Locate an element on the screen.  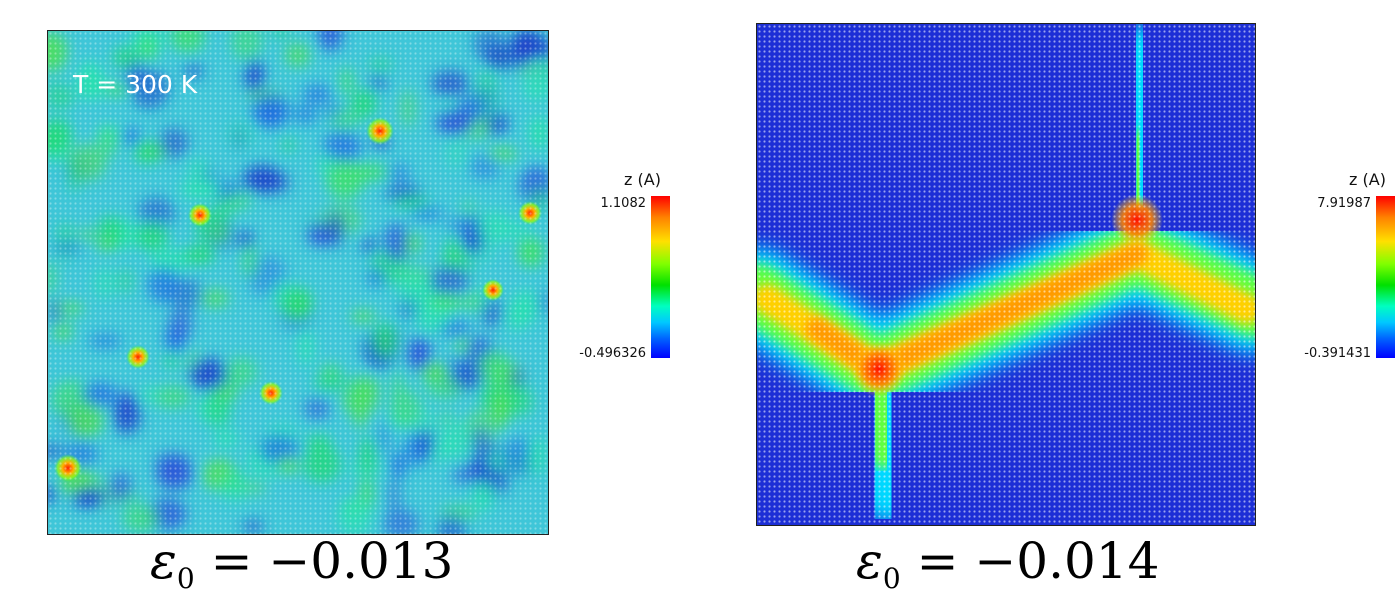
caption-right-subscript: 0 is located at coordinates (891, 578).